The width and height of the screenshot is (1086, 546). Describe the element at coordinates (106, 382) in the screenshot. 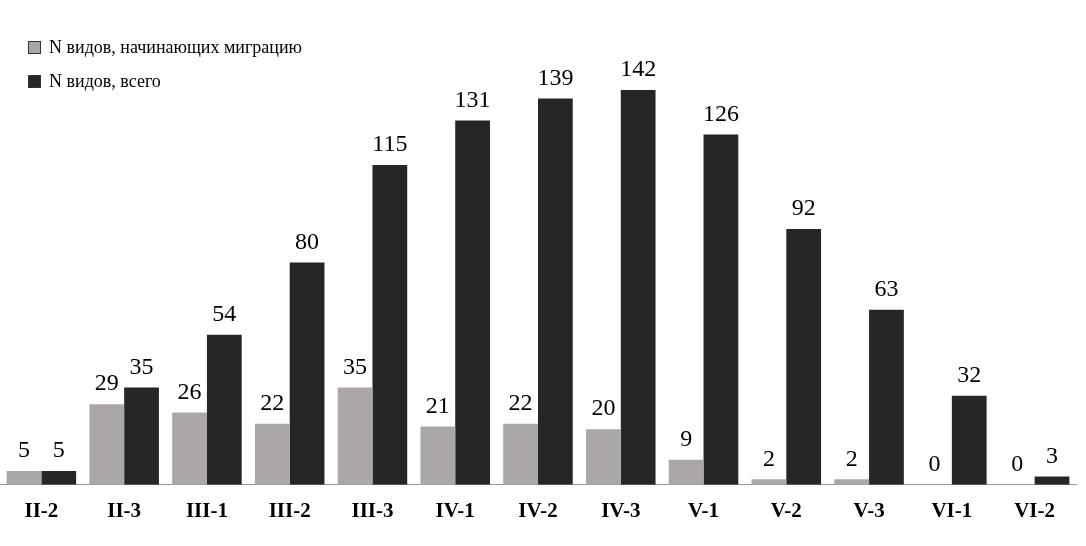

I see `data-label: 29` at that location.